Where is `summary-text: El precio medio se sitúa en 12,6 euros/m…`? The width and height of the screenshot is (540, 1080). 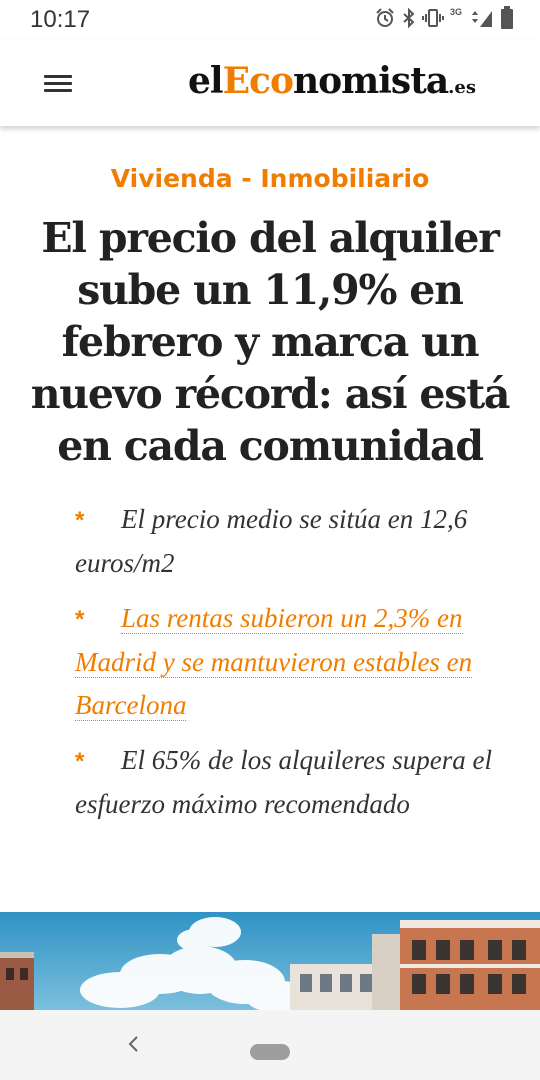
summary-text: El precio medio se sitúa en 12,6 euros/m… is located at coordinates (271, 541).